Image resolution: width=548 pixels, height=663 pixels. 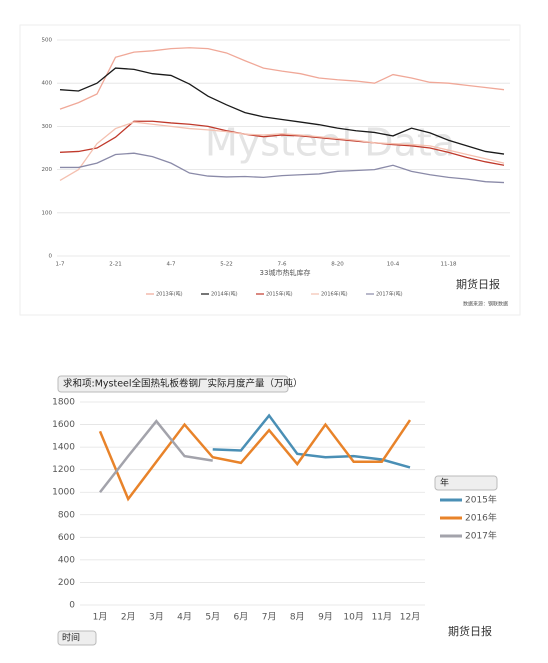 What do you see at coordinates (100, 617) in the screenshot?
I see `x-tick-label: 1月` at bounding box center [100, 617].